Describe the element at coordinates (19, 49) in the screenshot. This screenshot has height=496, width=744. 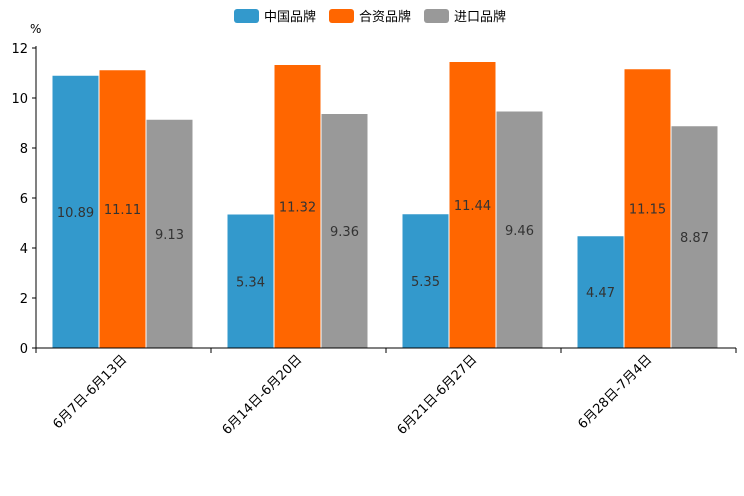
I see `y-tick-label: 12` at that location.